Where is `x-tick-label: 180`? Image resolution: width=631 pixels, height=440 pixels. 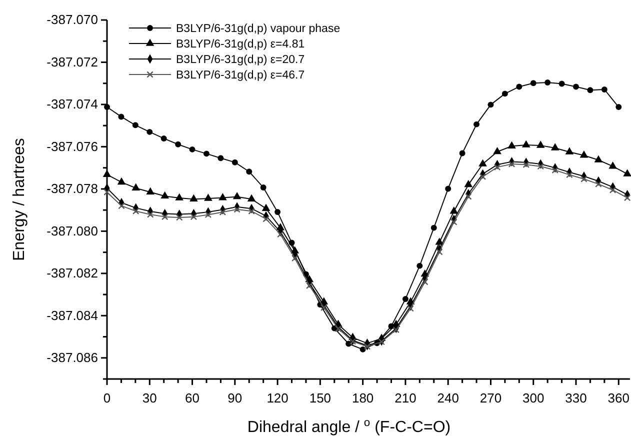
x-tick-label: 180 is located at coordinates (363, 398).